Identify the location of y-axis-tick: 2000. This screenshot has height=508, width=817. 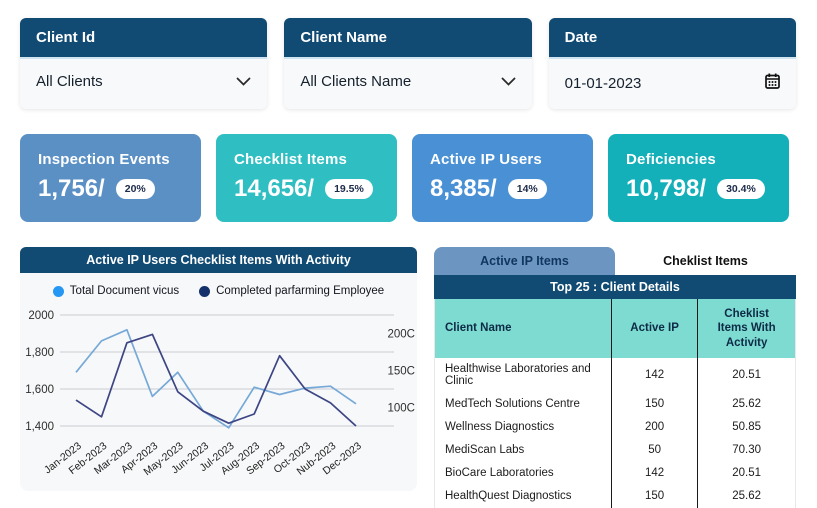
(41, 316).